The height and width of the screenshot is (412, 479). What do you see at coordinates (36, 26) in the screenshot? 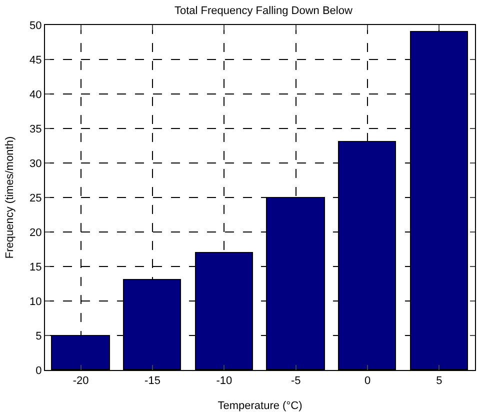
I see `y-tick-label: 50` at bounding box center [36, 26].